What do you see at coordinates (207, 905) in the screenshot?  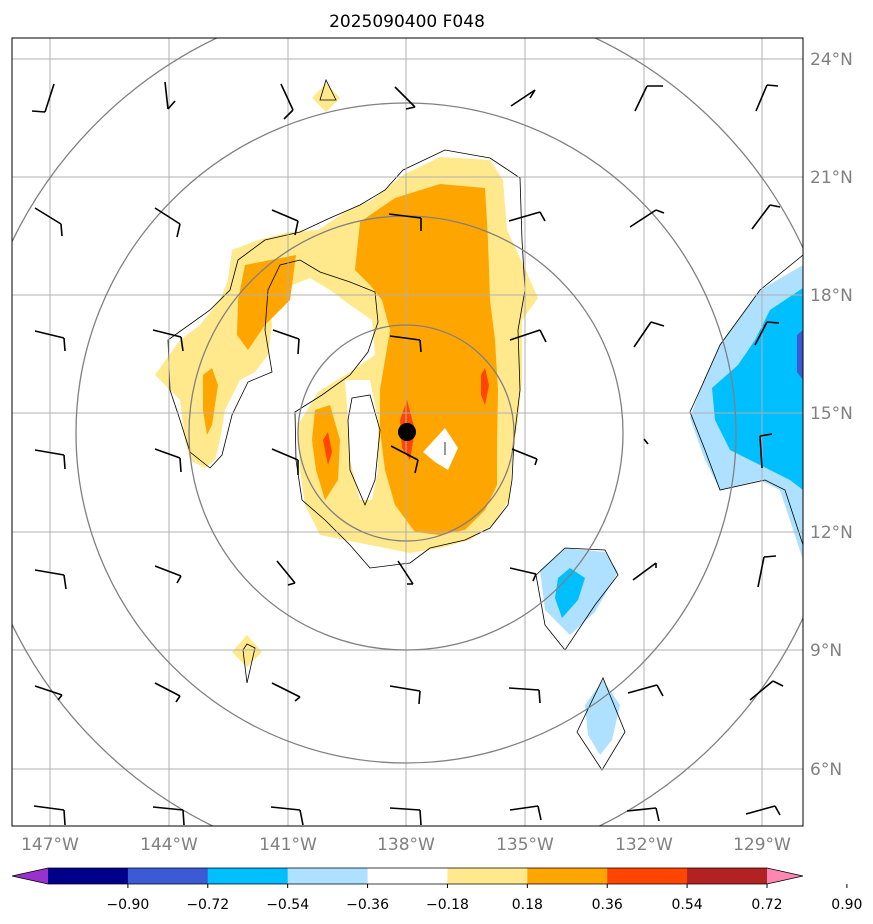 I see `colorbar-tick-label: −0.72` at bounding box center [207, 905].